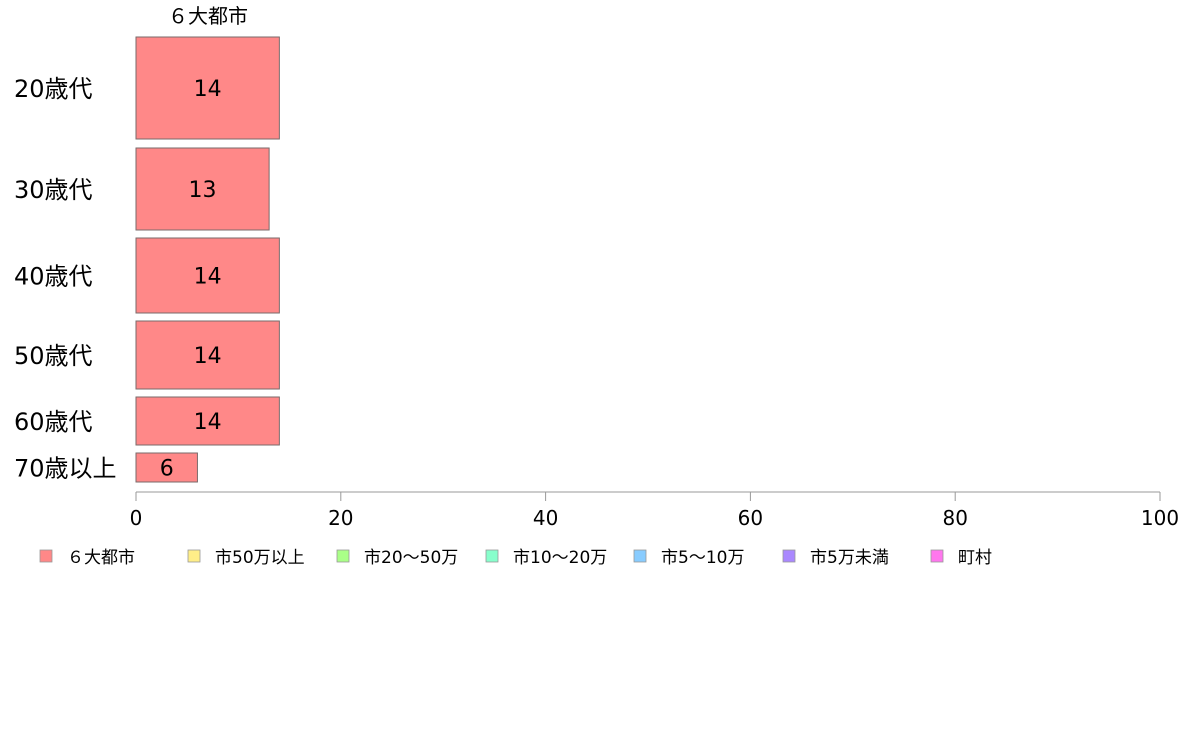  I want to click on legend-label: 市20〜50万, so click(411, 558).